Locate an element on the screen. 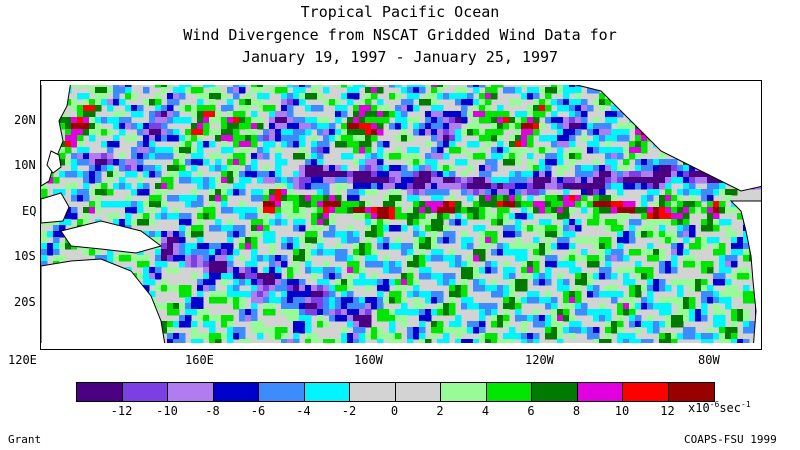 Image resolution: width=800 pixels, height=450 pixels. colorbar-tick-label: 12 is located at coordinates (667, 411).